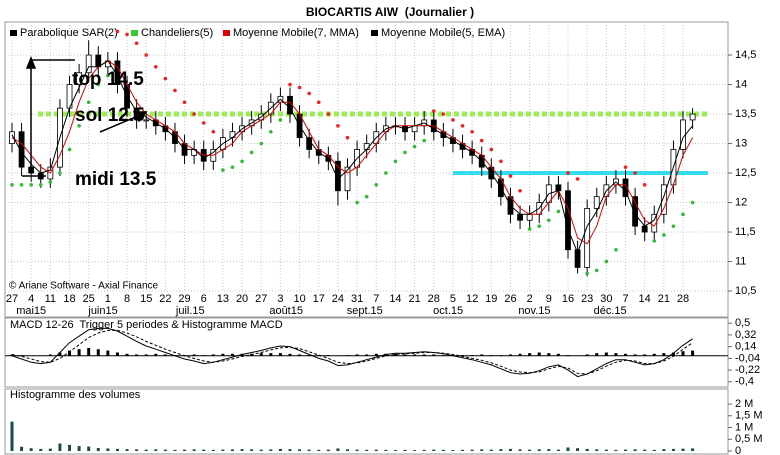 The height and width of the screenshot is (455, 780). Describe the element at coordinates (741, 84) in the screenshot. I see `y-tick-label: 14` at that location.